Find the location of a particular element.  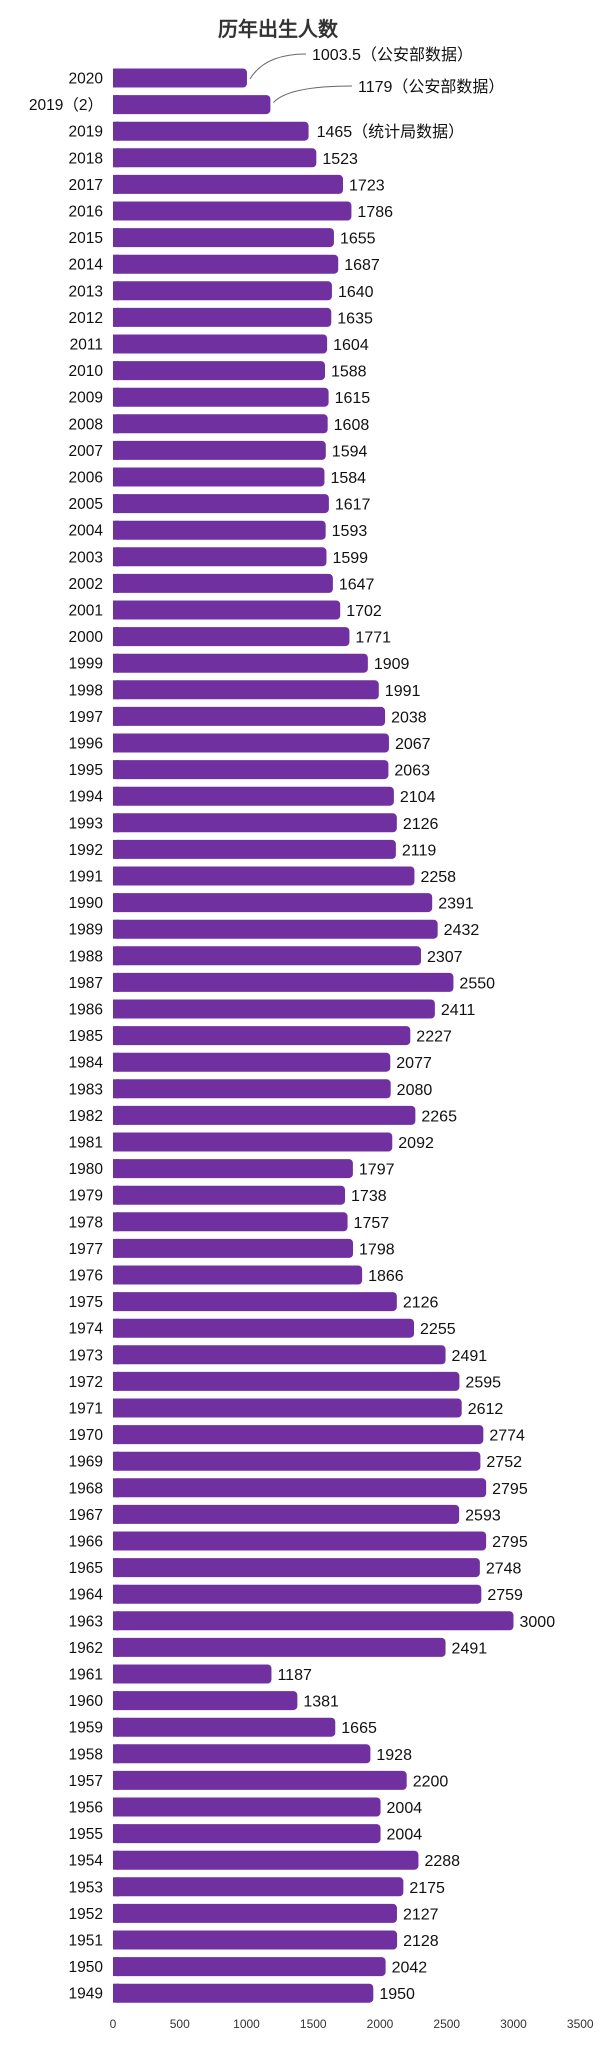

category-label: 1968 is located at coordinates (86, 1488).